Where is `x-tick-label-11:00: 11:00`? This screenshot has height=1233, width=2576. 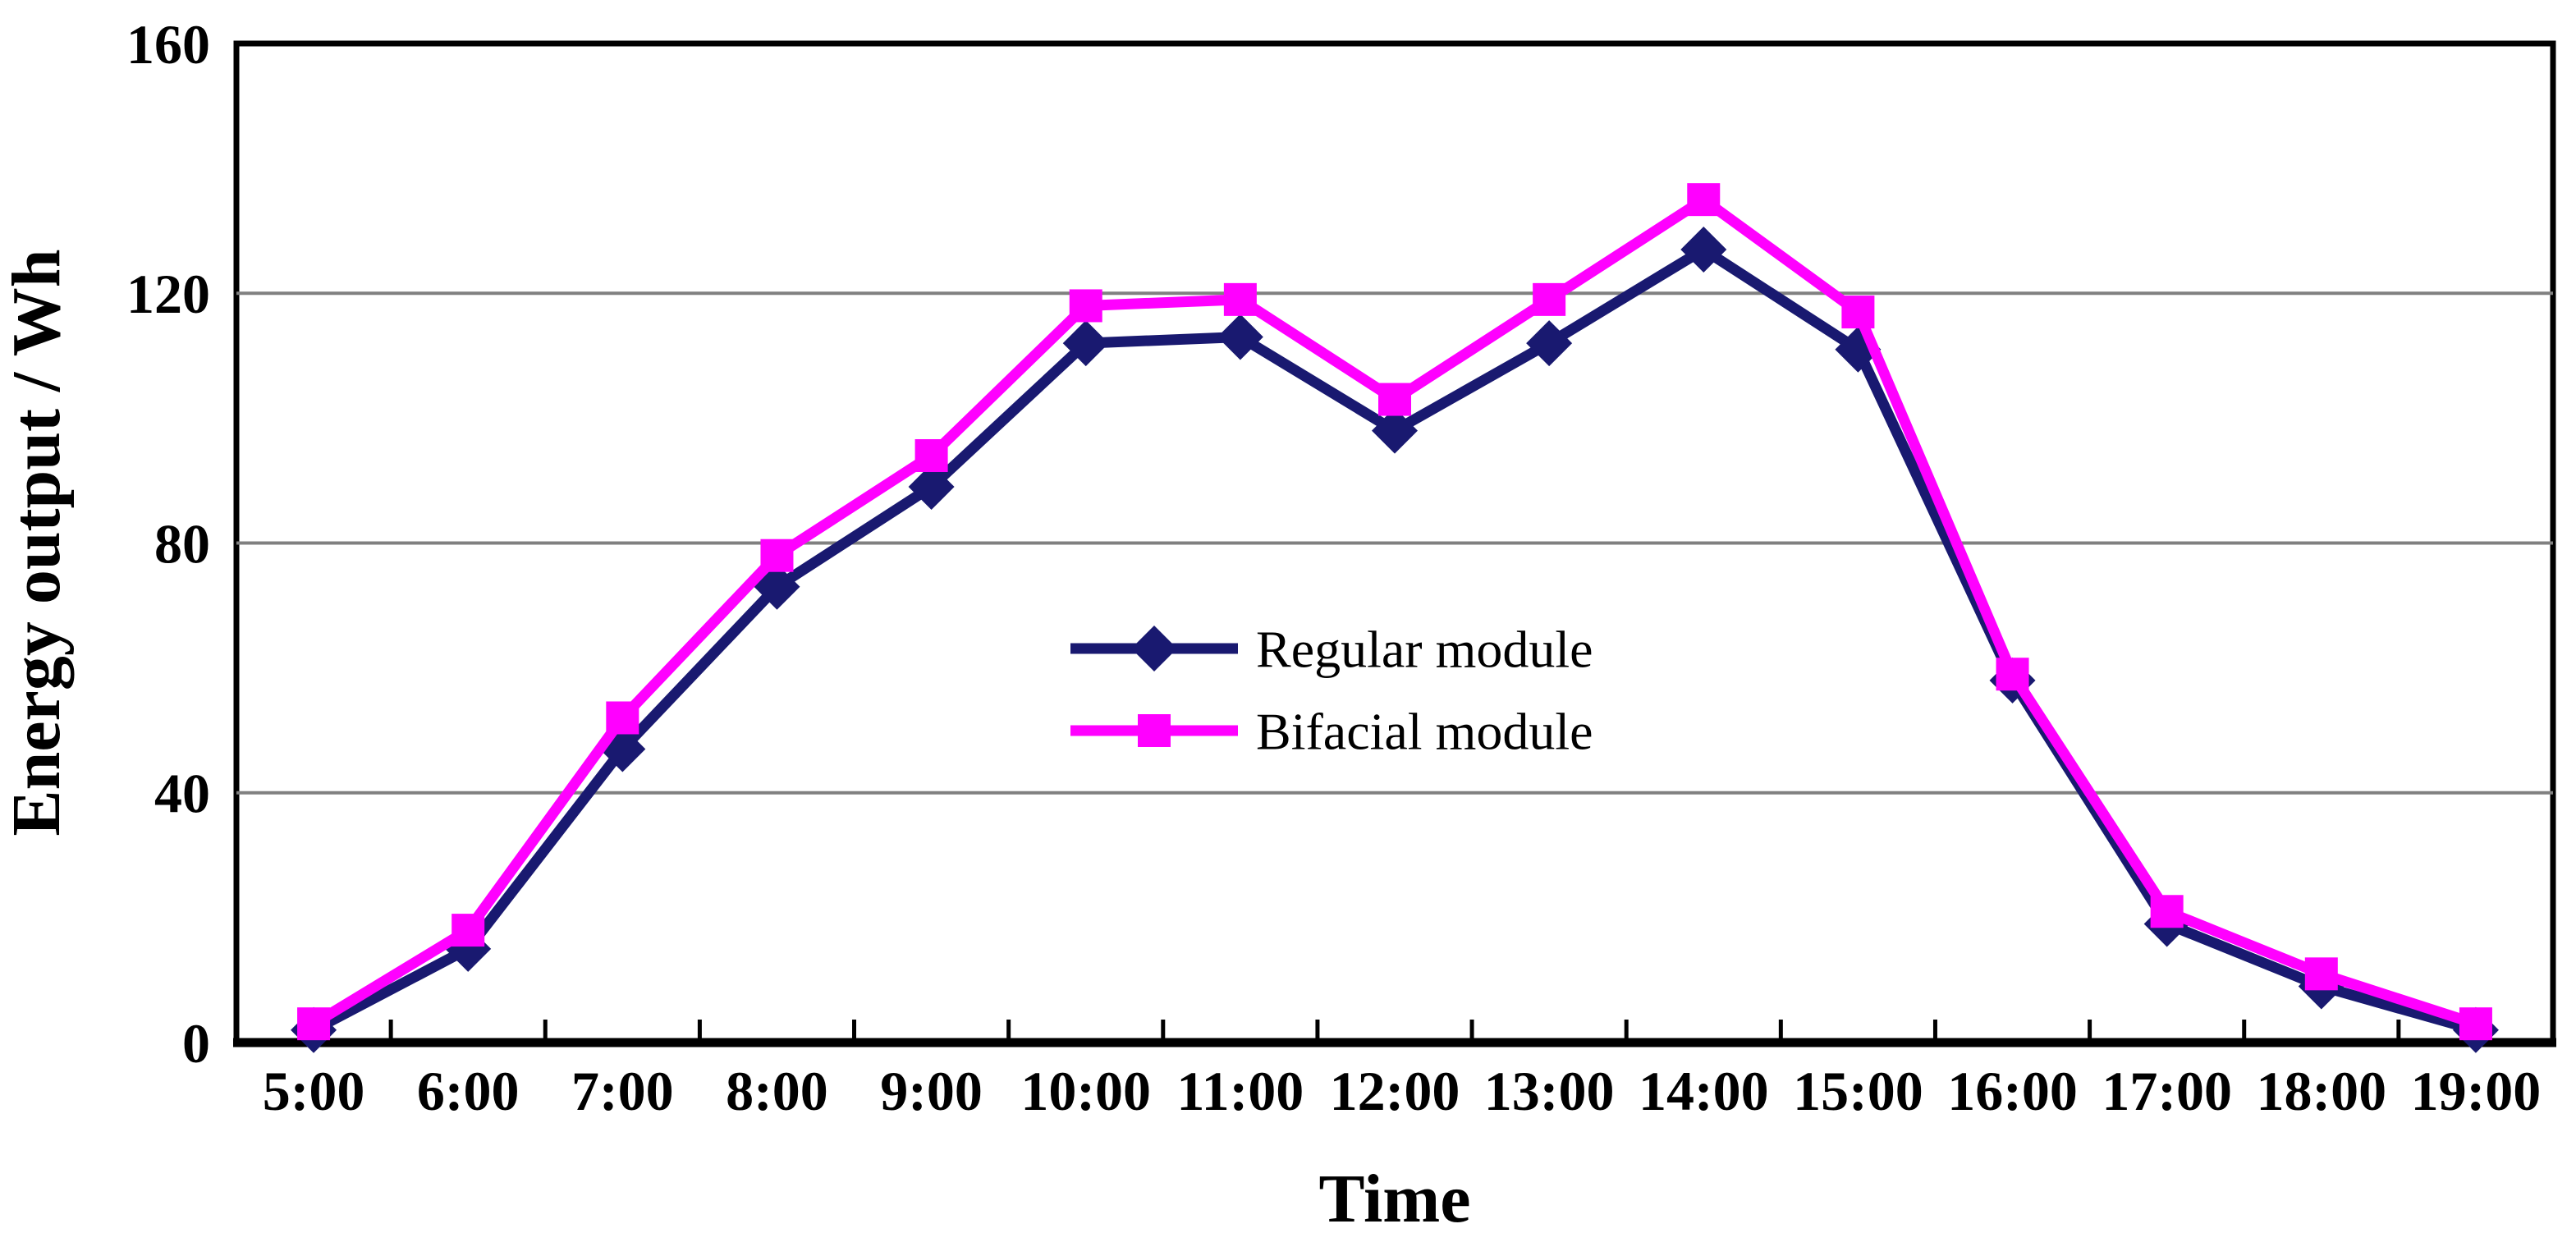
x-tick-label-11:00: 11:00 is located at coordinates (1240, 1091).